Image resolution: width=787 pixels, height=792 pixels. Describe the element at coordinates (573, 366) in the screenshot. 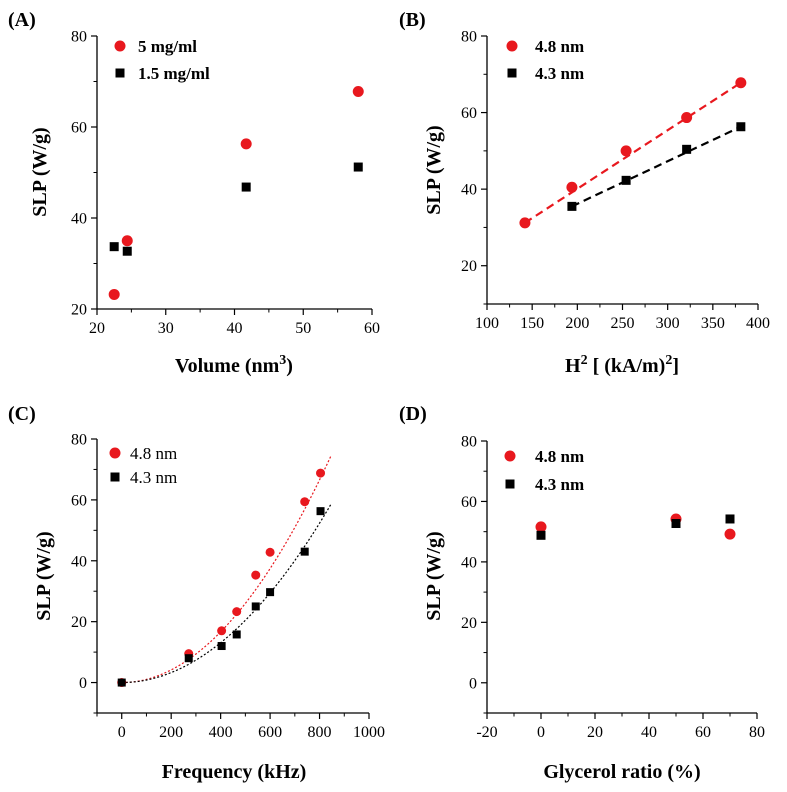

I see `x-axis-title-text: H` at that location.